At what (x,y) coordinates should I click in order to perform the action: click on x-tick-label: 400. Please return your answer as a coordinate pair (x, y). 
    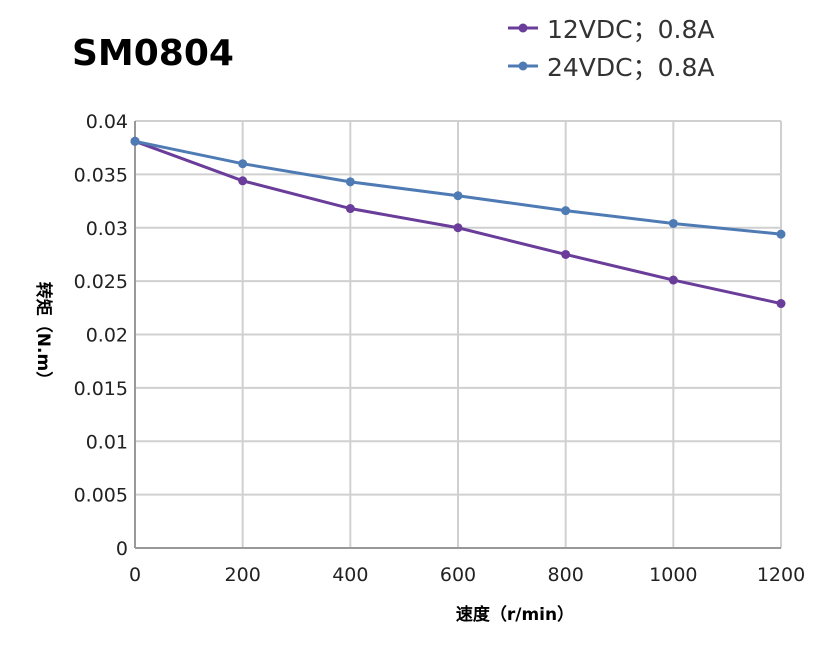
    Looking at the image, I should click on (350, 575).